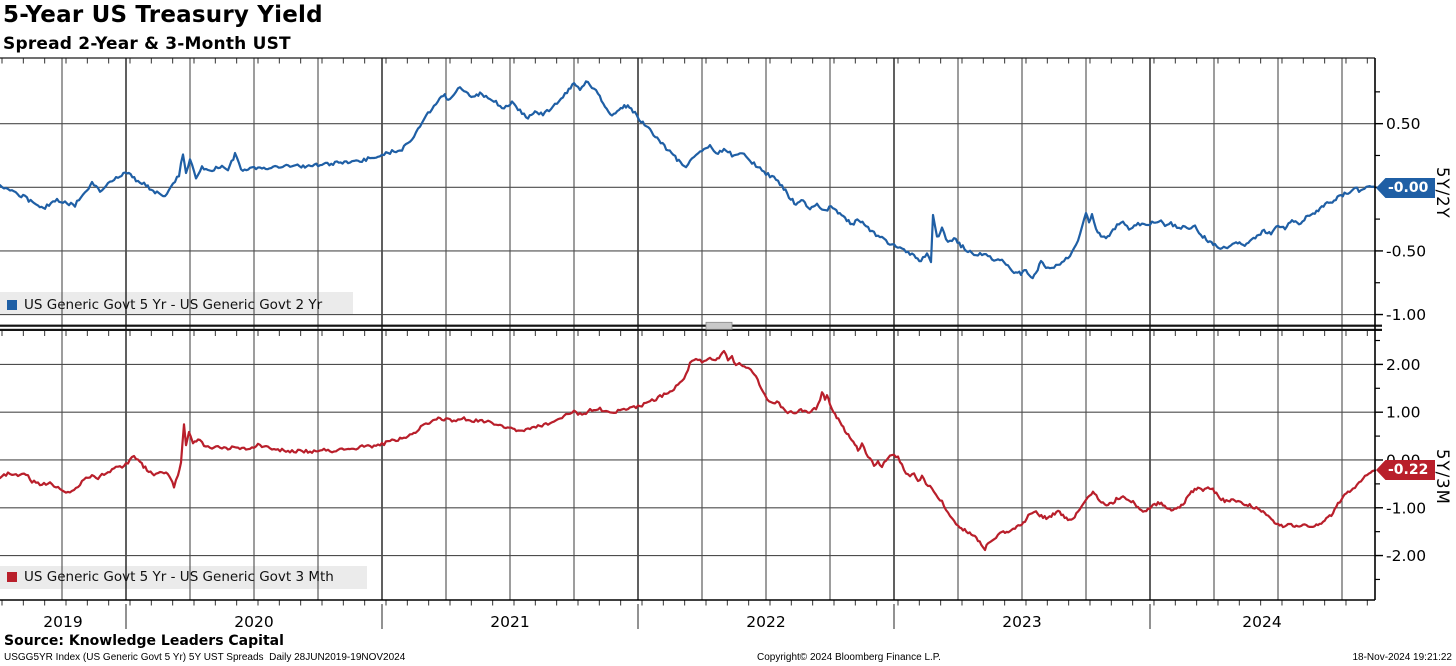 Image resolution: width=1456 pixels, height=666 pixels. I want to click on svg-text: 2023, so click(1021, 622).